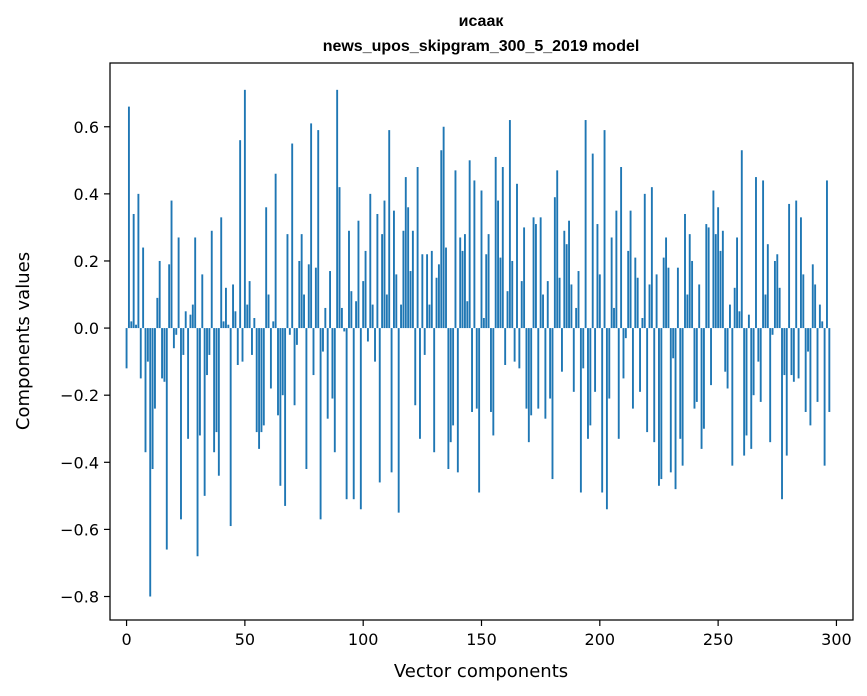 Image resolution: width=867 pixels, height=696 pixels. What do you see at coordinates (481, 639) in the screenshot?
I see `x-tick-label: 150` at bounding box center [481, 639].